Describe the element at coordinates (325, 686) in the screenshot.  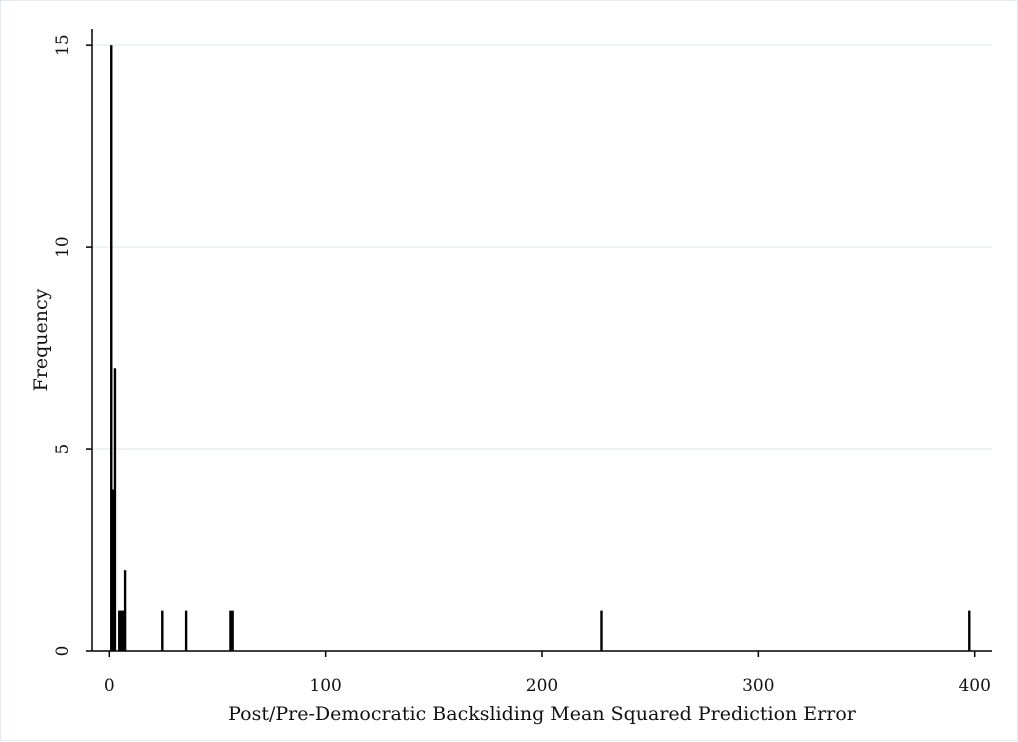
I see `x-tick-label-100: 100` at that location.